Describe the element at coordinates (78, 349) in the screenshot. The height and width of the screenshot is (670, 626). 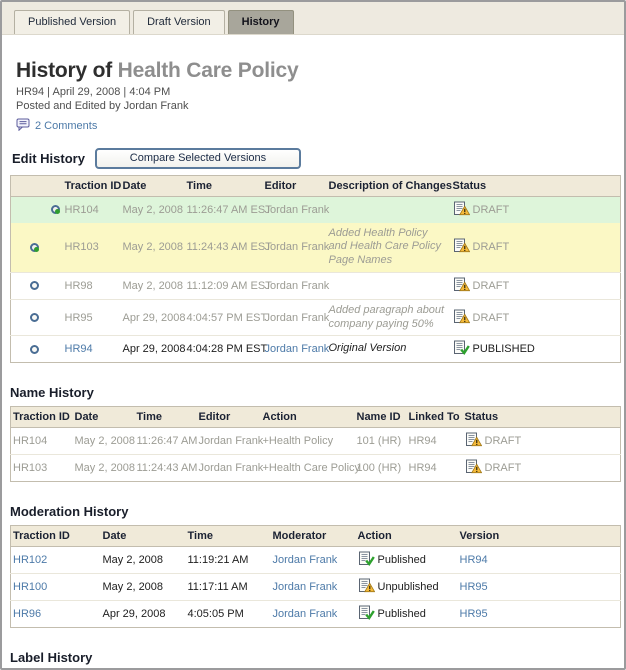
I see `traction-id-link: HR94` at that location.